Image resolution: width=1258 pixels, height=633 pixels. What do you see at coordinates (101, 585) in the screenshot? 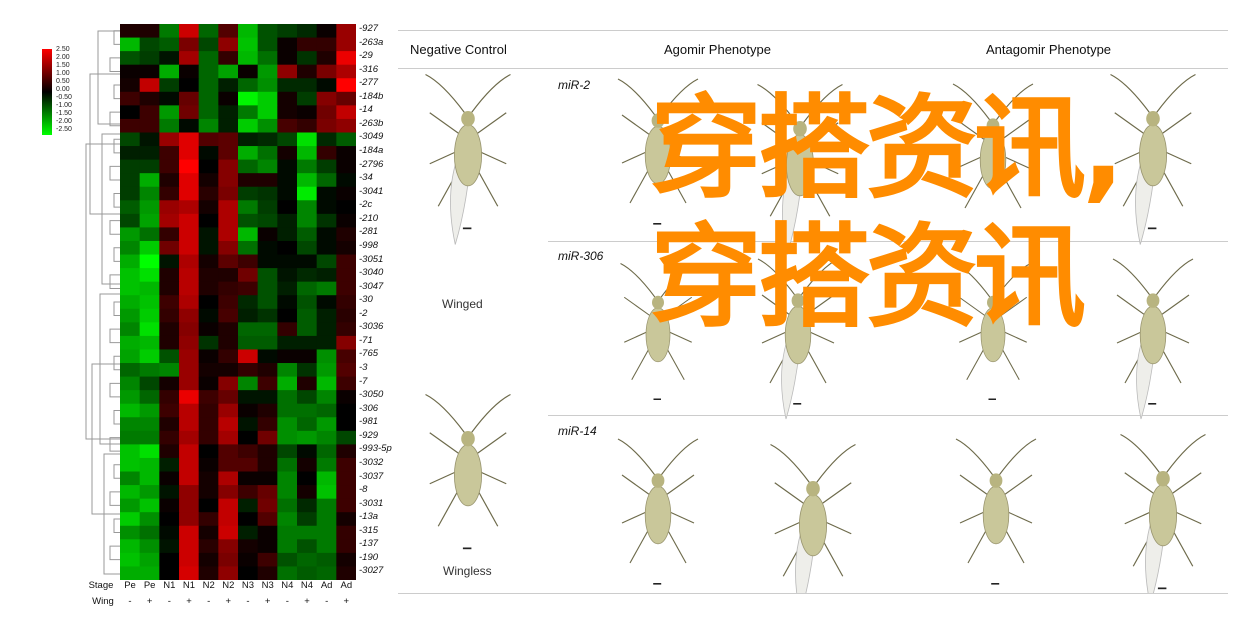
I see `stage-label: Stage` at bounding box center [101, 585].